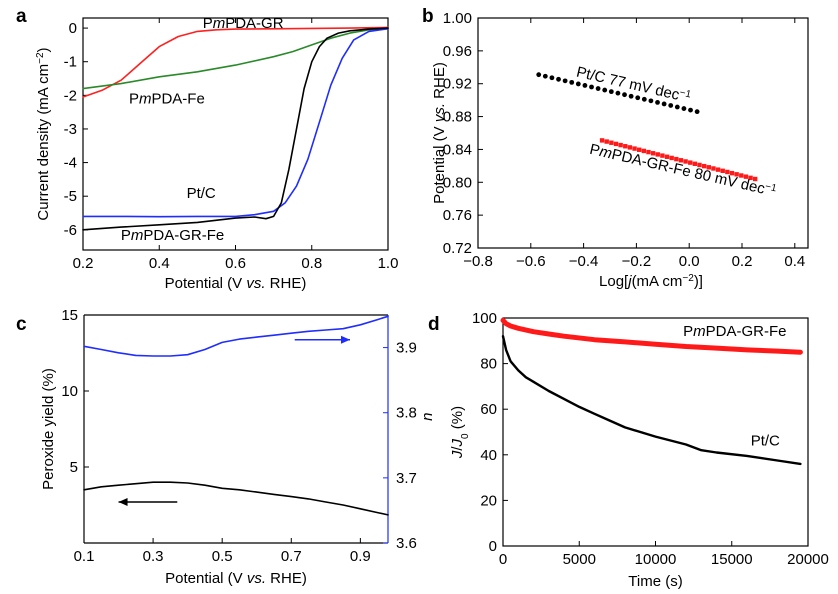 Image resolution: width=838 pixels, height=594 pixels. I want to click on panel-b-label-1-part: −1, so click(771, 187).